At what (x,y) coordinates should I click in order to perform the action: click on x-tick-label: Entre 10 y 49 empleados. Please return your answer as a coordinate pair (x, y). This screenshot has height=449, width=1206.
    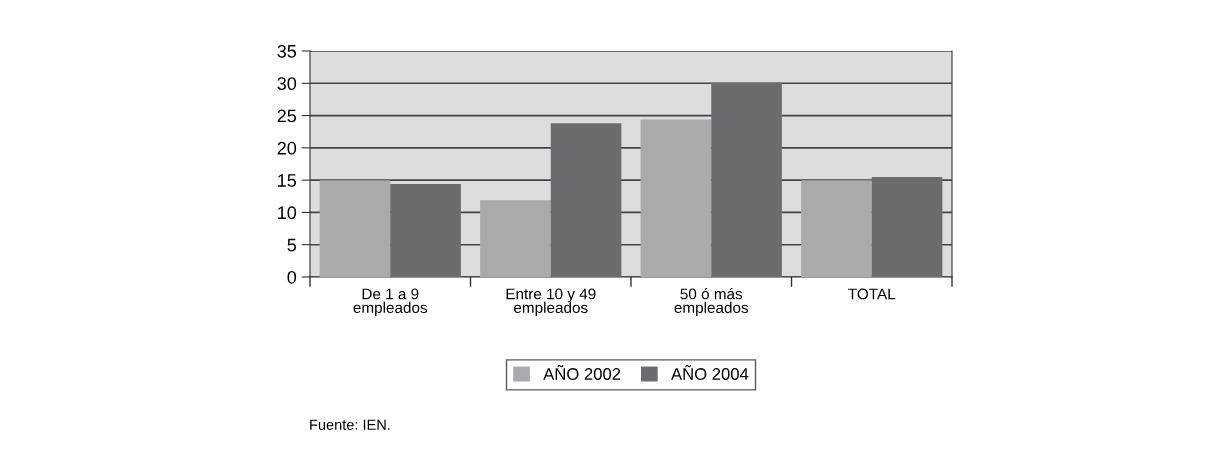
    Looking at the image, I should click on (551, 302).